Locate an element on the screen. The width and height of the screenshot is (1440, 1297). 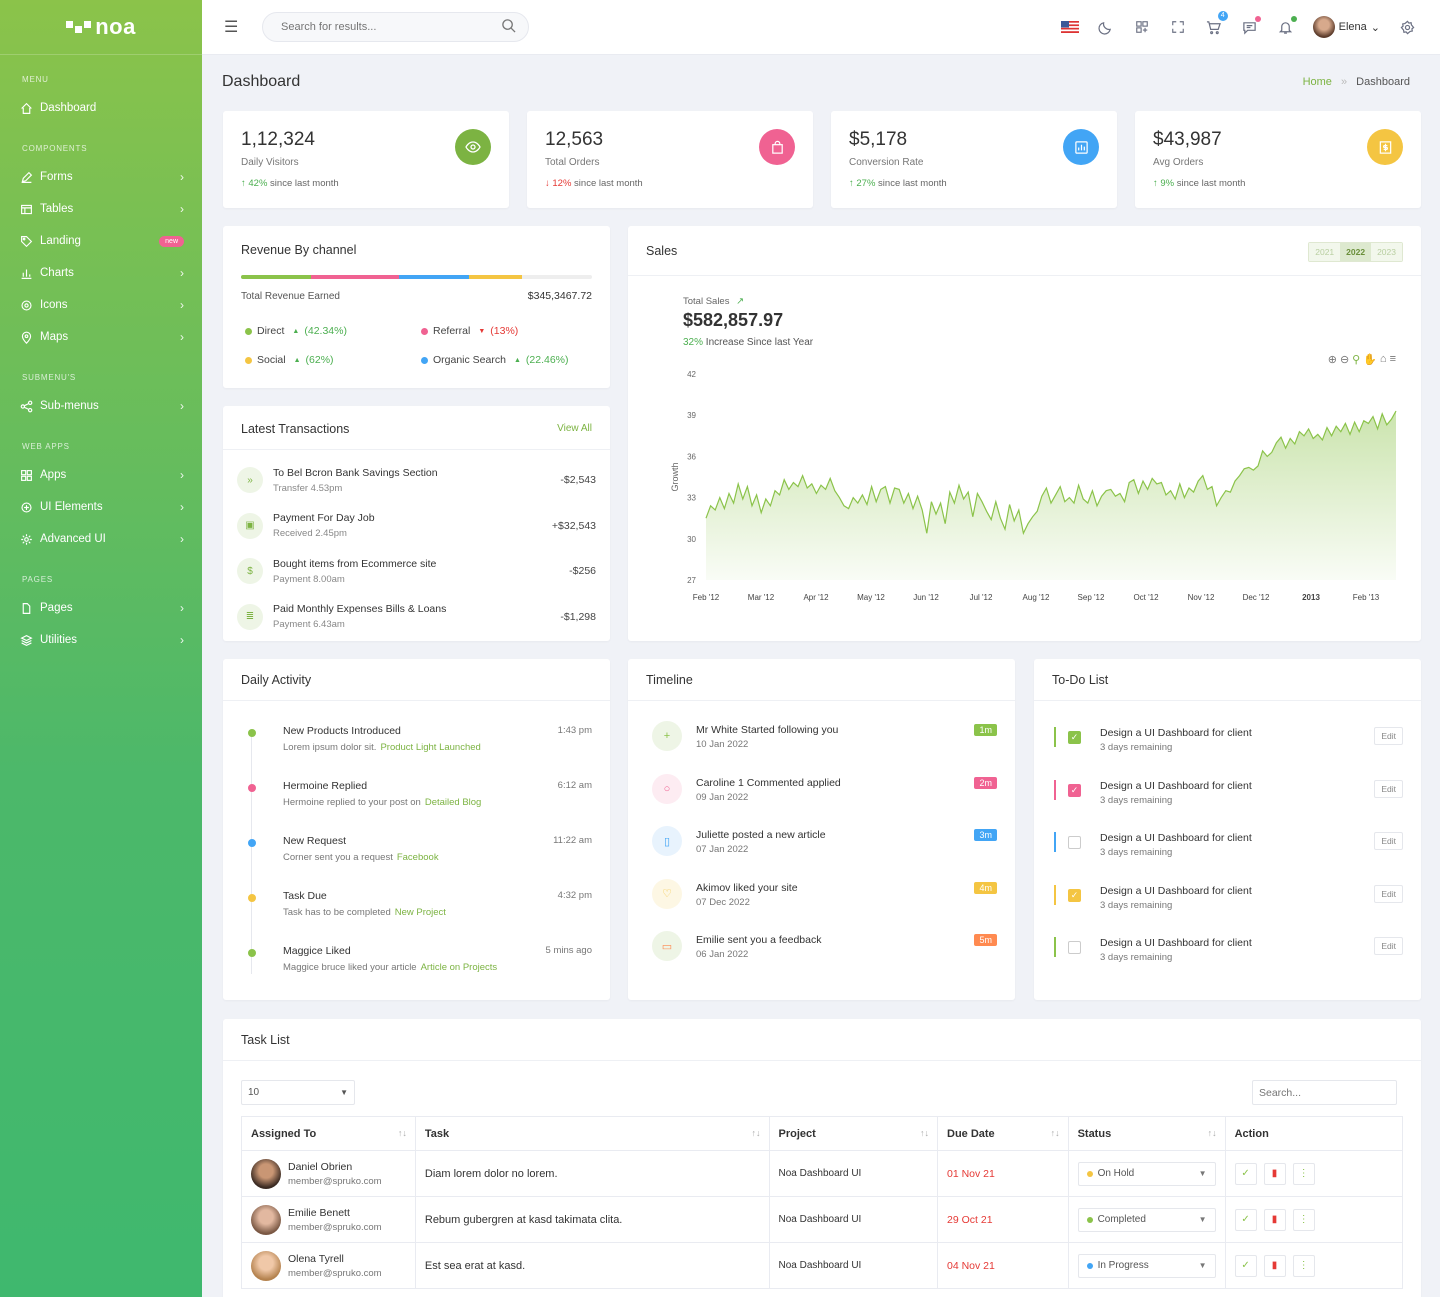
sidebar-item-landing: Landing new is located at coordinates (101, 241).